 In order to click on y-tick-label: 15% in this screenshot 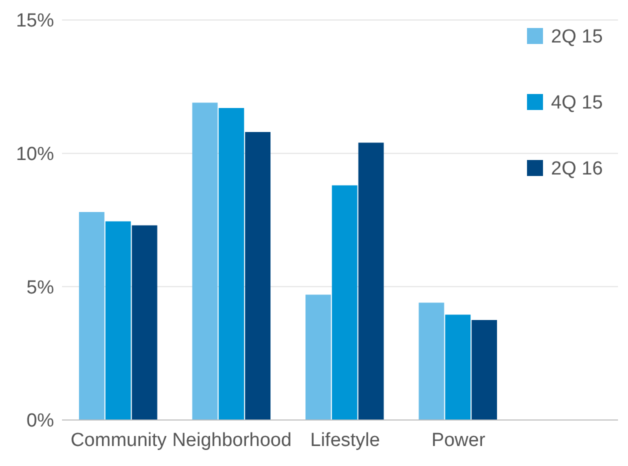, I will do `click(35, 21)`.